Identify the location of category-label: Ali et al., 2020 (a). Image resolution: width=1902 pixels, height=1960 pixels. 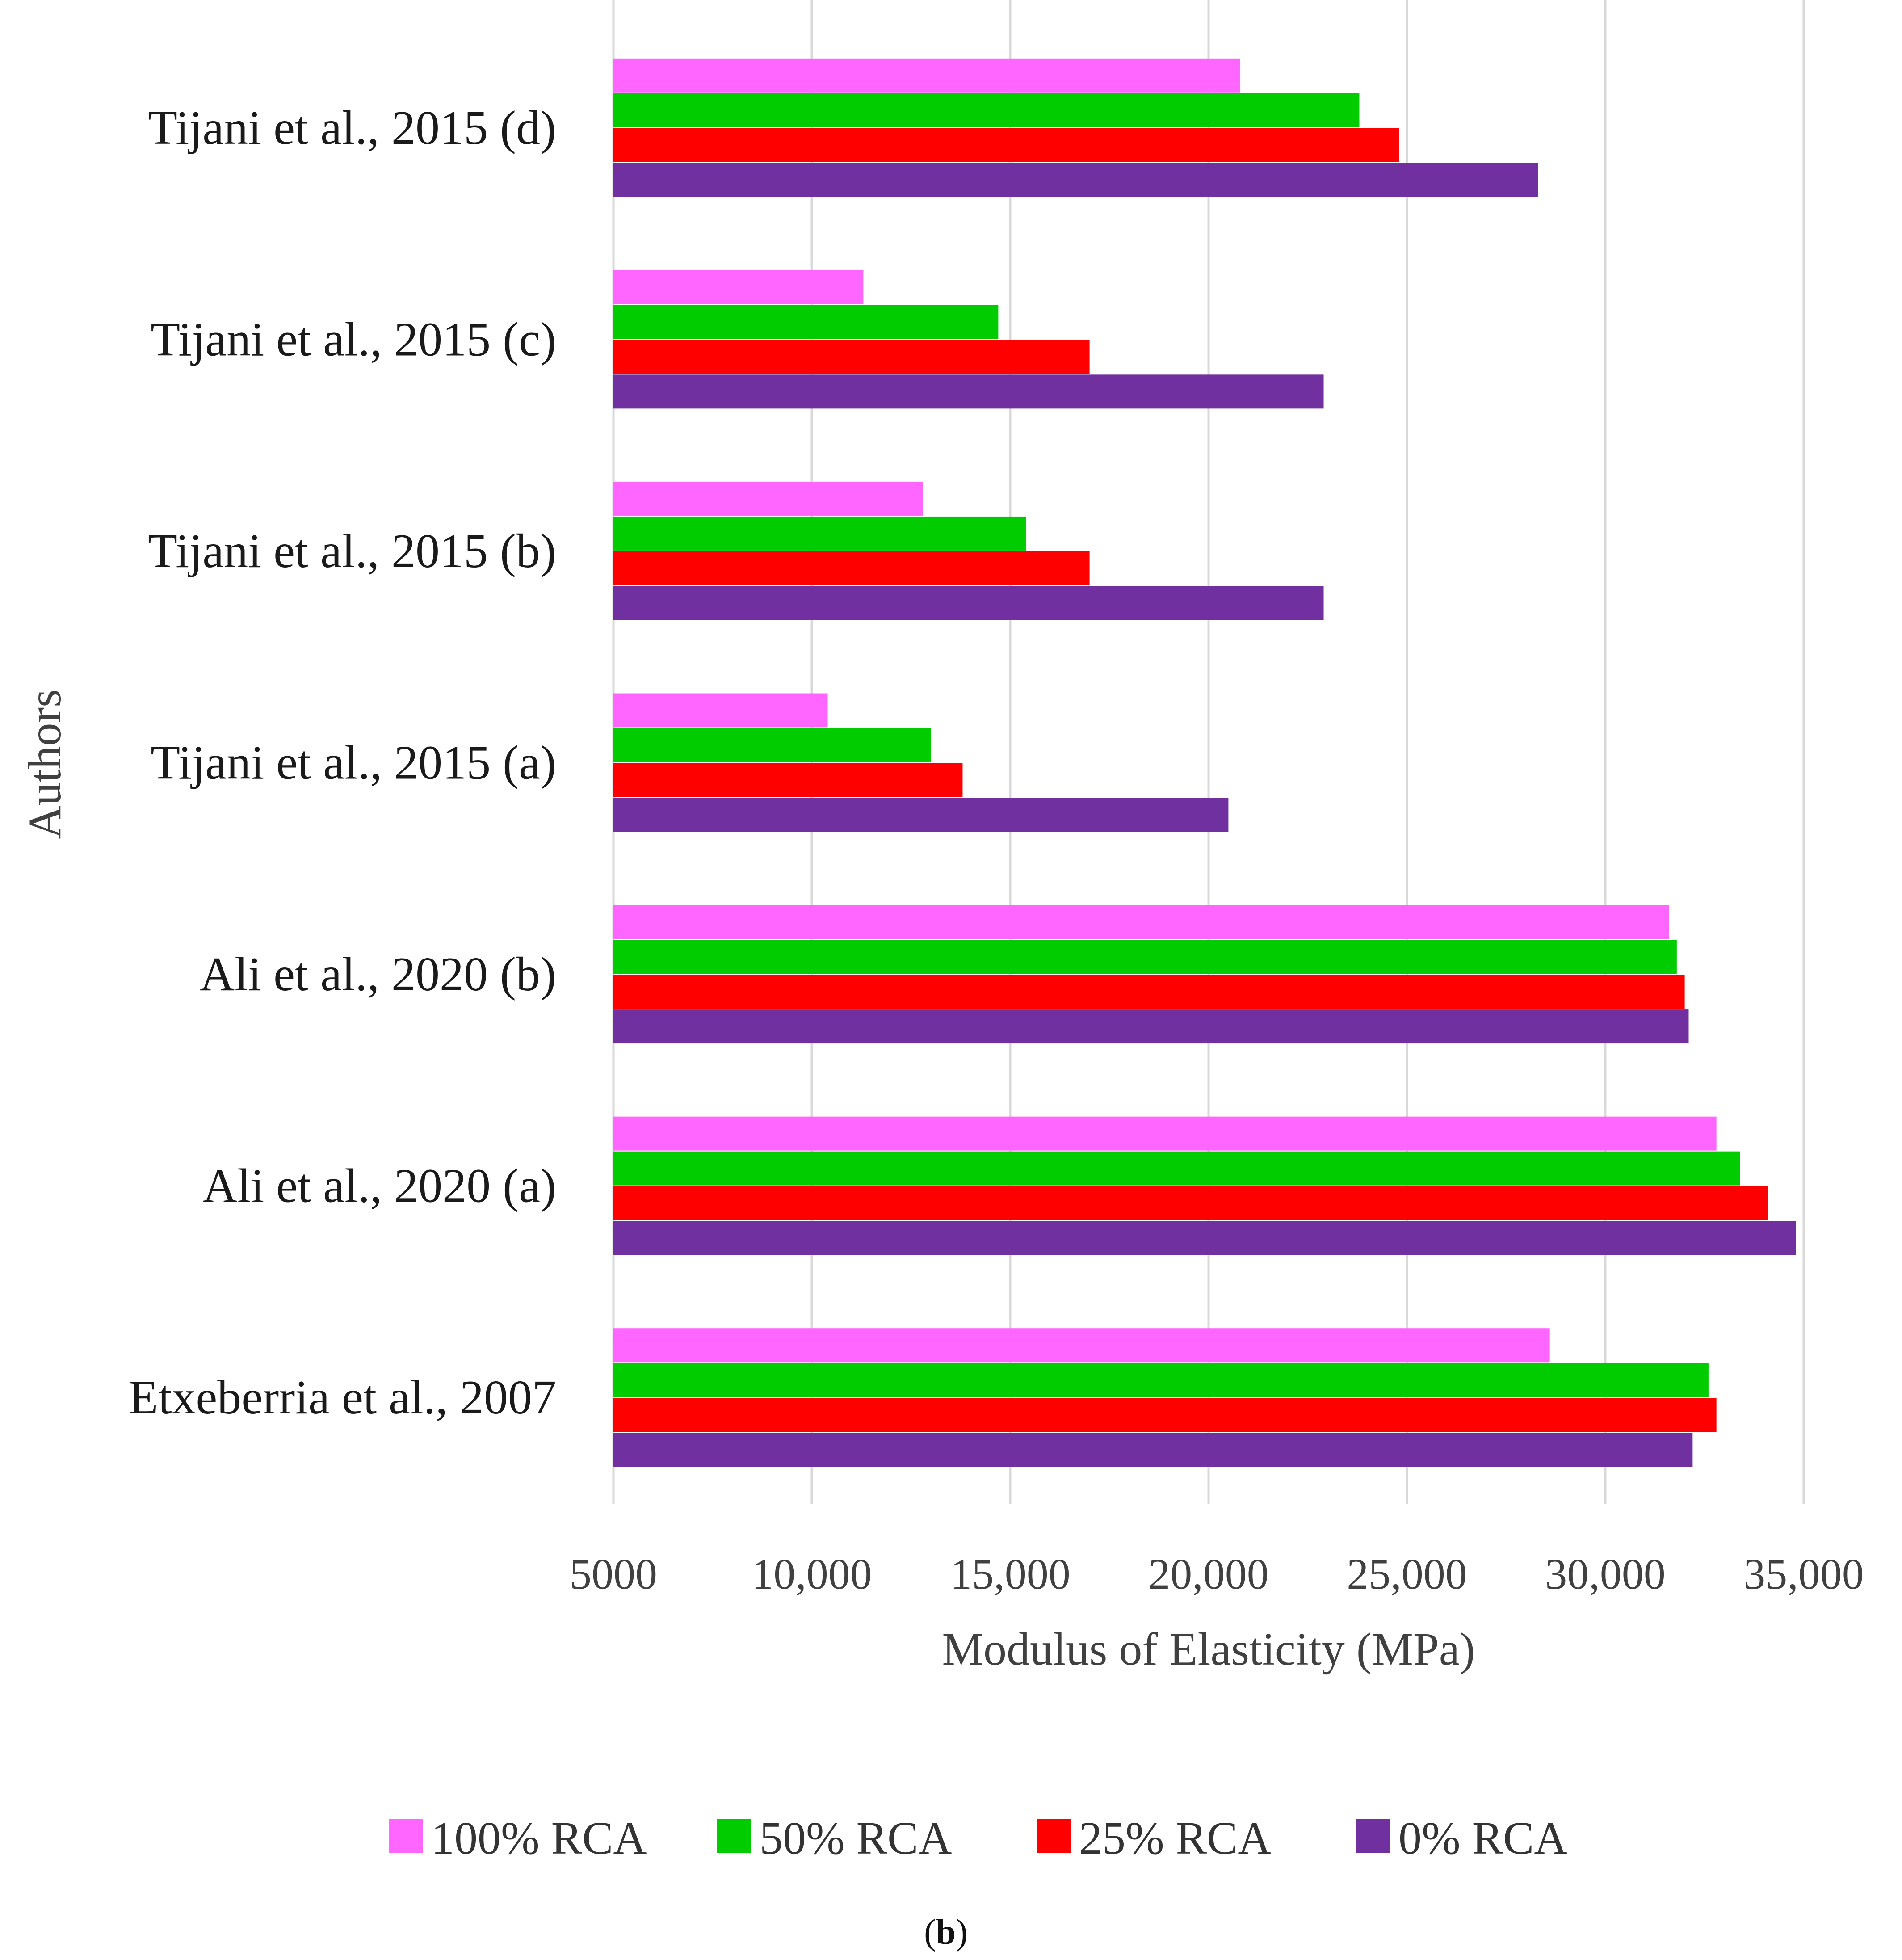
(379, 1186).